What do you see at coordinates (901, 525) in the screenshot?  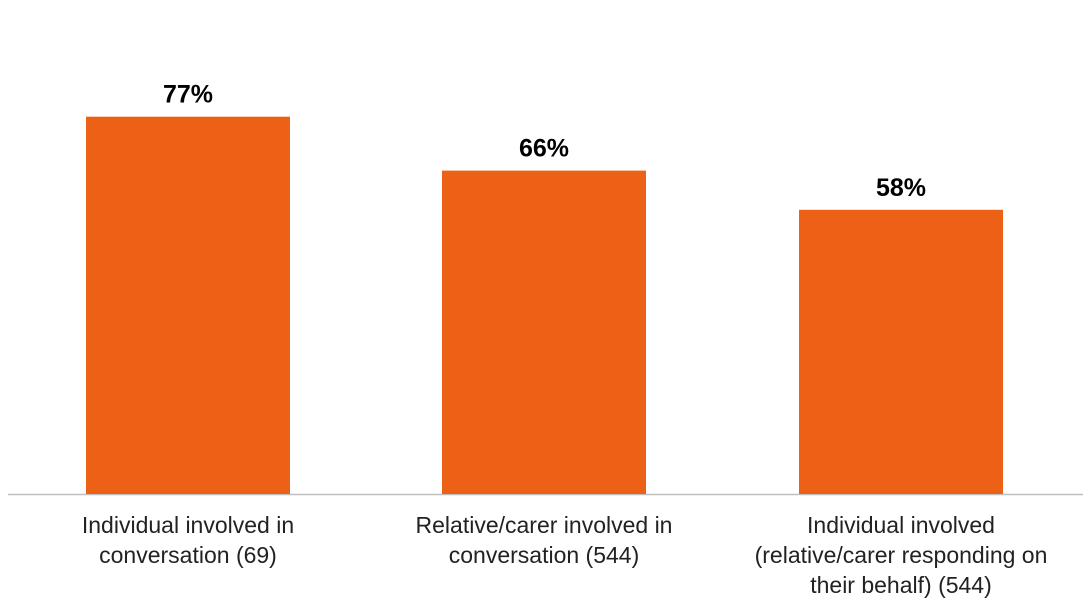 I see `category-label-3-line-1: Individual involved` at bounding box center [901, 525].